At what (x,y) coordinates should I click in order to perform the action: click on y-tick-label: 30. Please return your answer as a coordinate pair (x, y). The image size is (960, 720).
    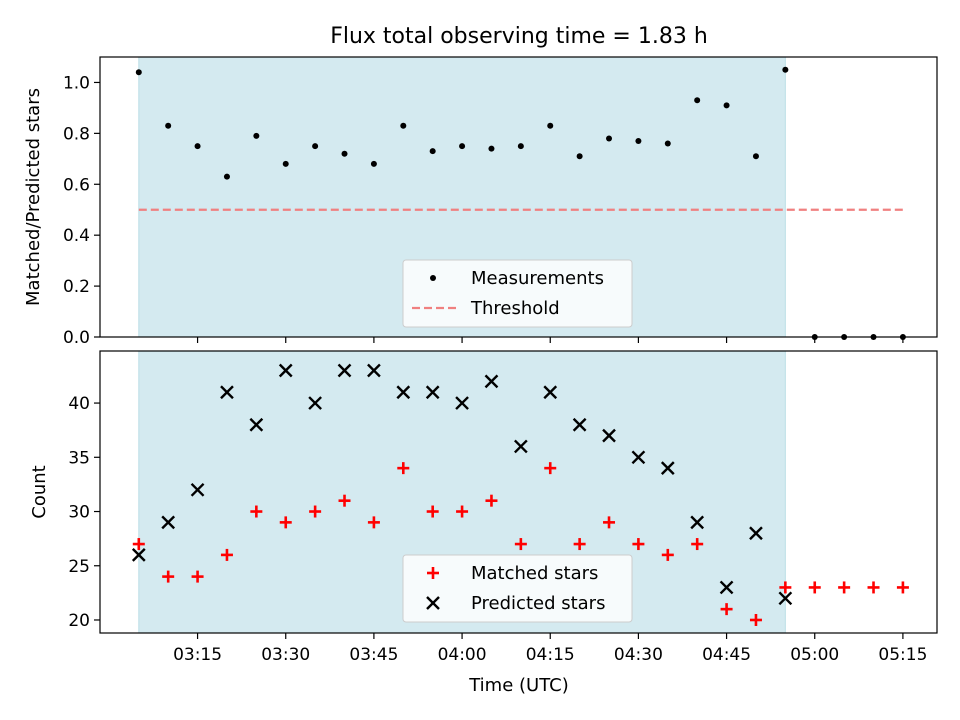
    Looking at the image, I should click on (79, 513).